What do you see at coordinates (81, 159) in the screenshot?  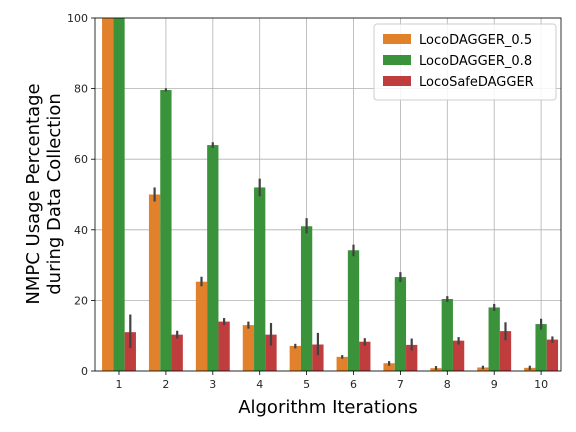 I see `y-tick-label-60: 60` at bounding box center [81, 159].